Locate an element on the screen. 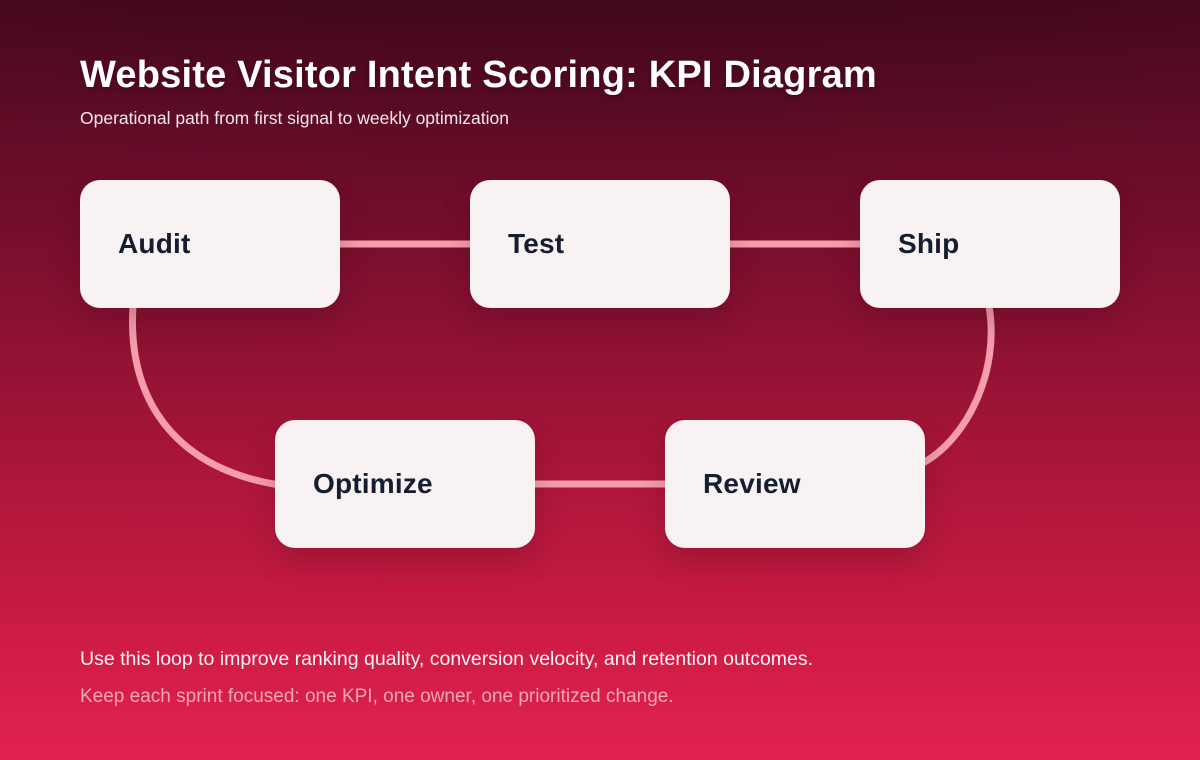  node-optimize: Optimize is located at coordinates (405, 484).